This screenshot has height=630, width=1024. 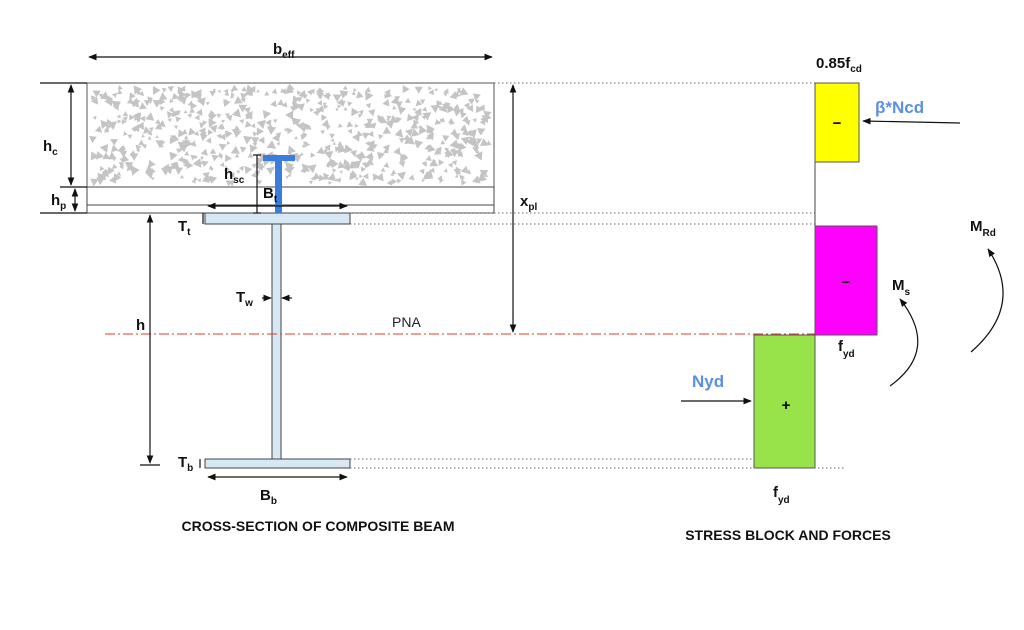 What do you see at coordinates (244, 299) in the screenshot?
I see `tw-label: Tw` at bounding box center [244, 299].